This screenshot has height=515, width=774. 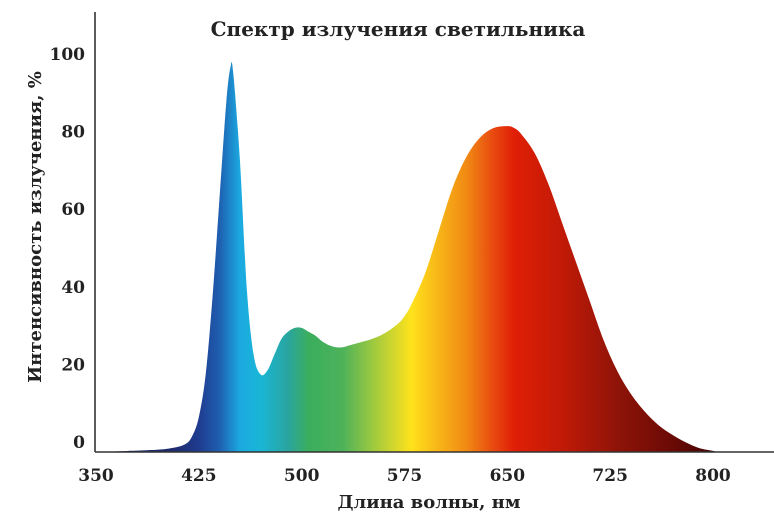 I want to click on y-axis-title: Интенсивность излучения, %, so click(x=35, y=227).